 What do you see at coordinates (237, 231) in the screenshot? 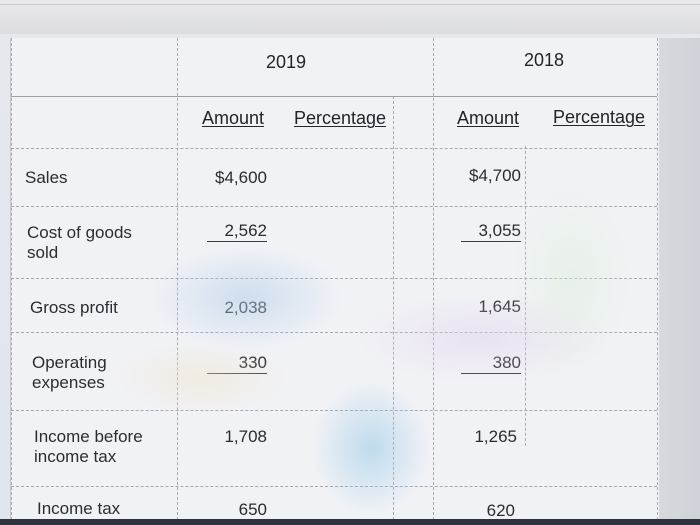
I see `cogs-amount-2019: 2,562` at bounding box center [237, 231].